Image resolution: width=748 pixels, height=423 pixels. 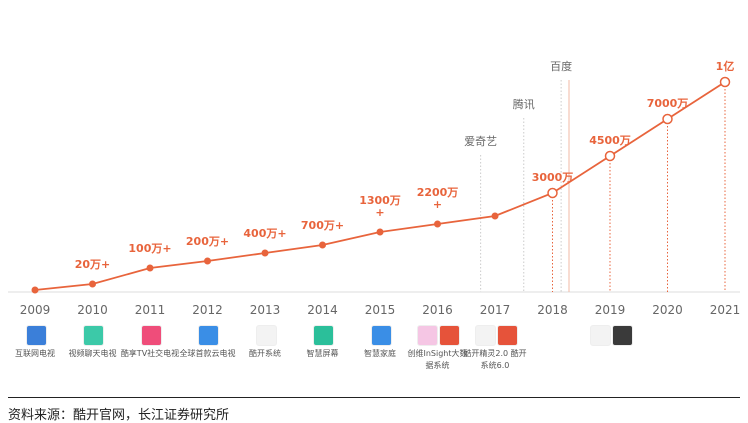 What do you see at coordinates (150, 310) in the screenshot?
I see `x-tick-label: 2011` at bounding box center [150, 310].